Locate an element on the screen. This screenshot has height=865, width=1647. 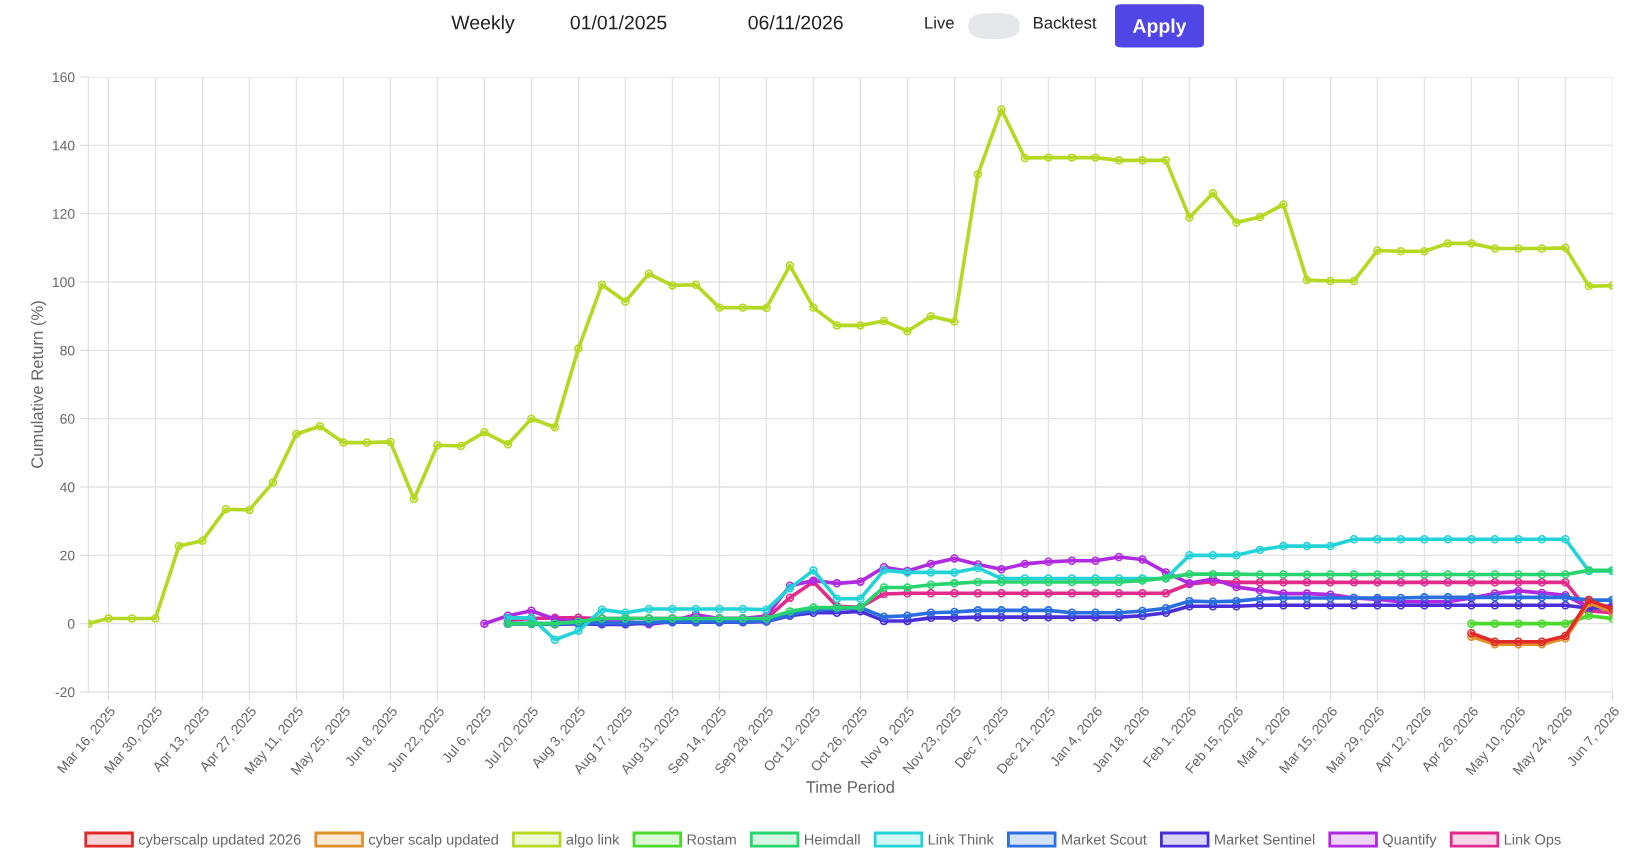
text: Live is located at coordinates (939, 22).